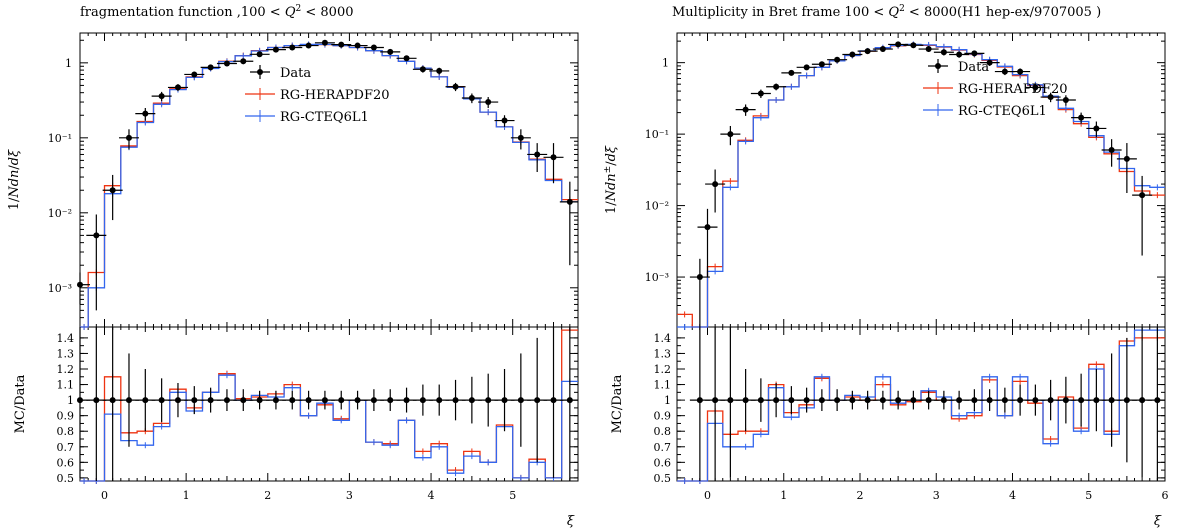 This screenshot has height=532, width=1181. I want to click on text-span: /, so click(611, 163).